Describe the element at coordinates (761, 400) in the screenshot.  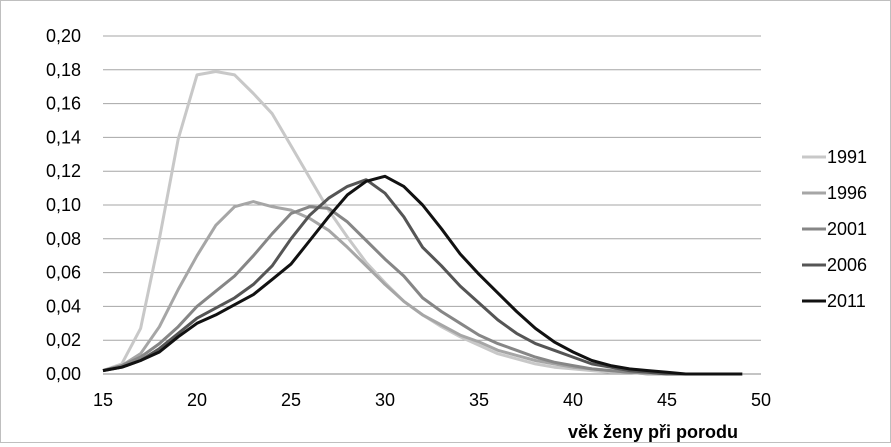
I see `x-tick-label: 50` at that location.